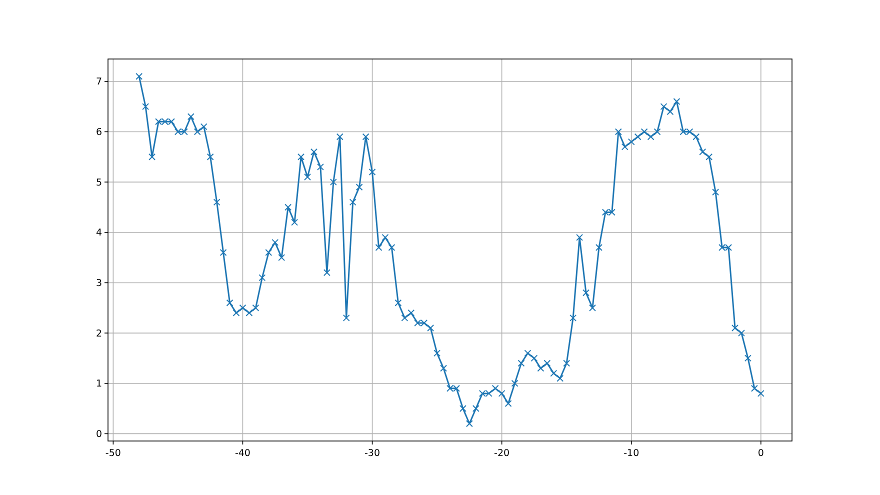 This screenshot has height=495, width=880. What do you see at coordinates (99, 233) in the screenshot?
I see `y-tick-label: 4` at bounding box center [99, 233].